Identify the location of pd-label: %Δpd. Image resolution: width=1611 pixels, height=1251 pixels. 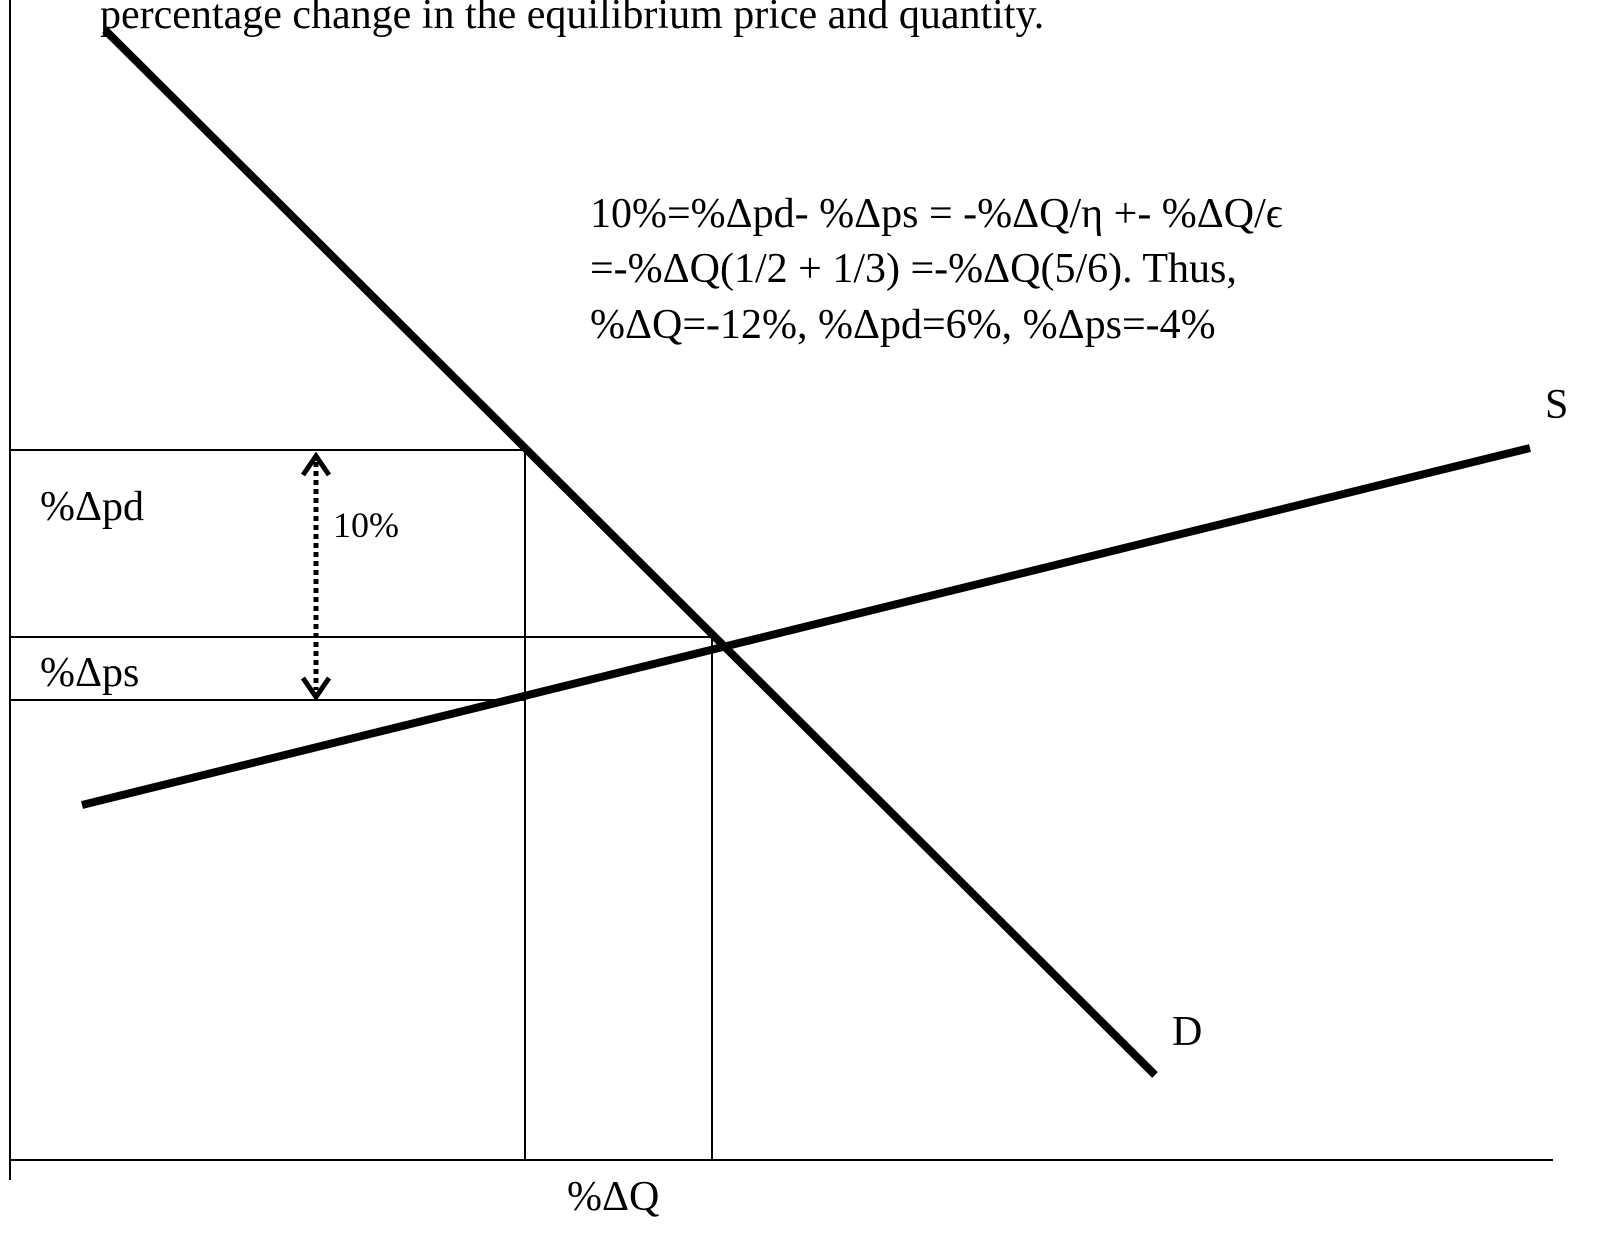
(92, 507).